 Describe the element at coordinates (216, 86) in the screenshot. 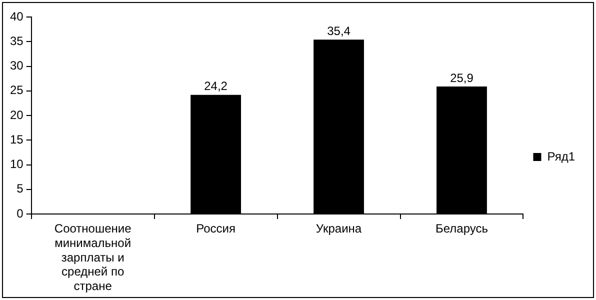

I see `data-label: 24,2` at that location.